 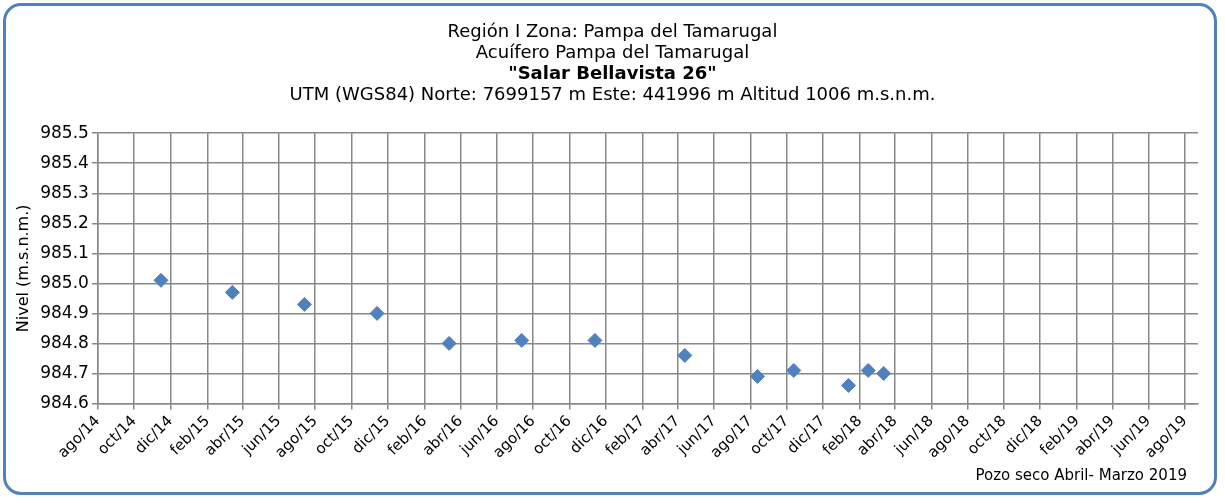 What do you see at coordinates (64, 131) in the screenshot?
I see `y-tick-label: 985.5` at bounding box center [64, 131].